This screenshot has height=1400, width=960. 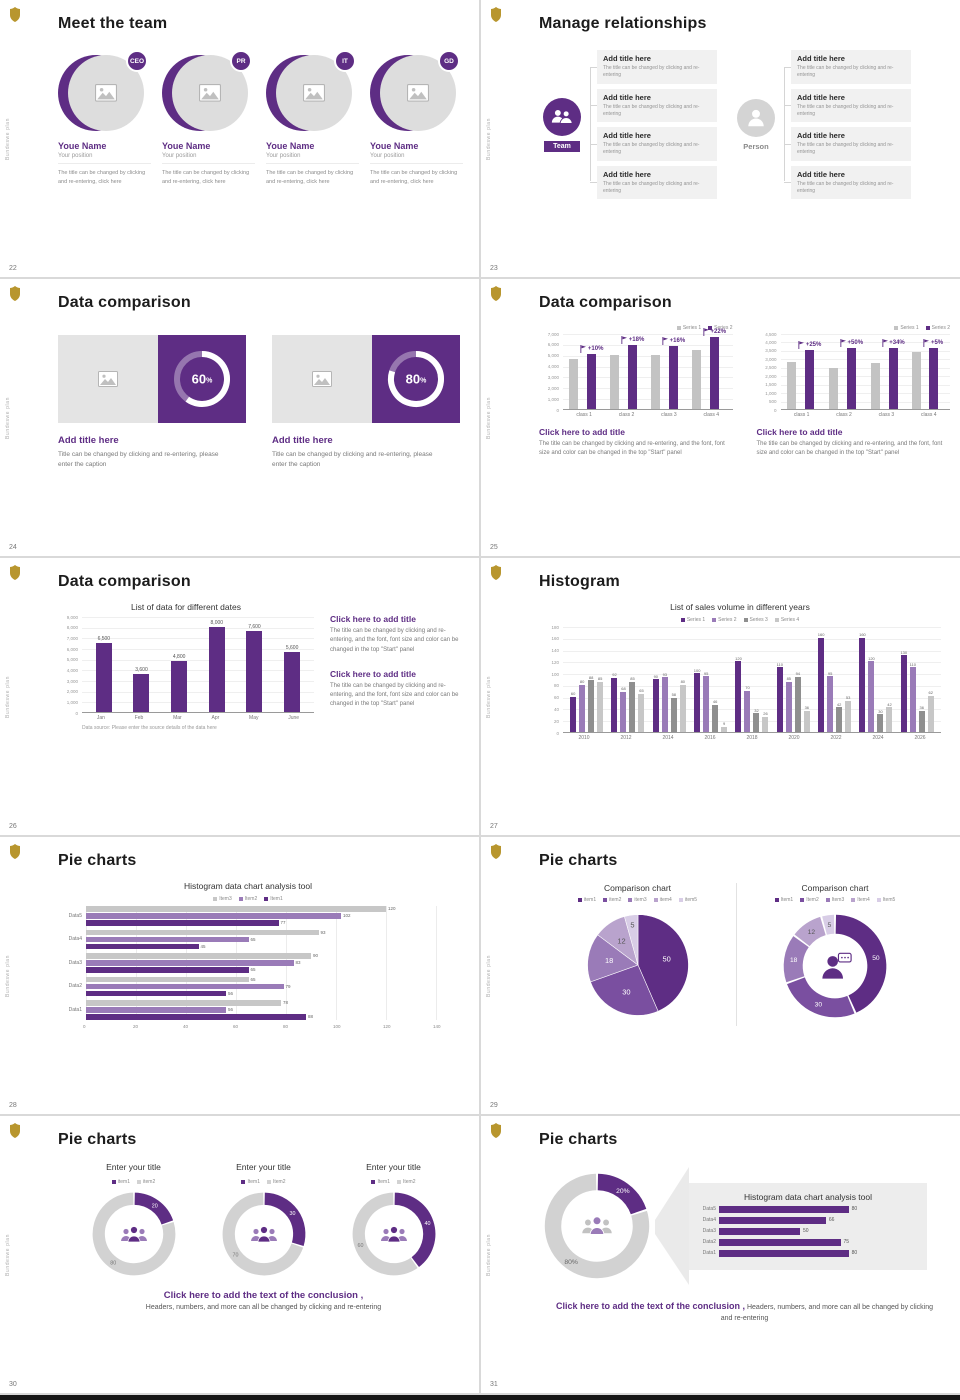 I want to click on legend-label: Item5, so click(x=889, y=900).